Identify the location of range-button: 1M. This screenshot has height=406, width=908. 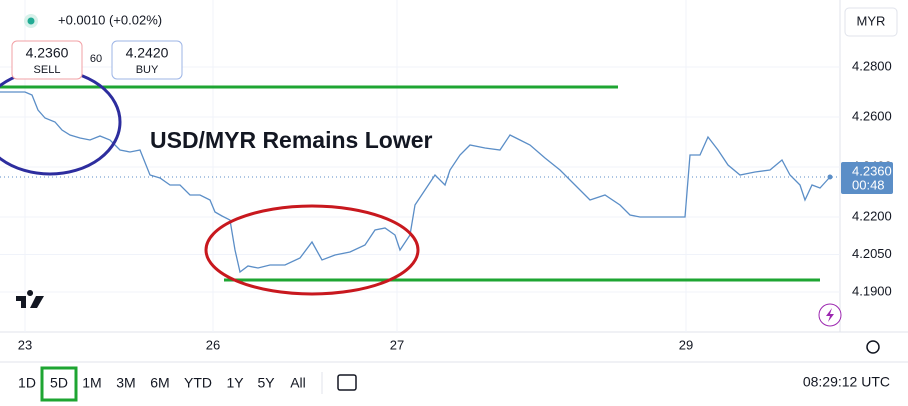
(91, 383).